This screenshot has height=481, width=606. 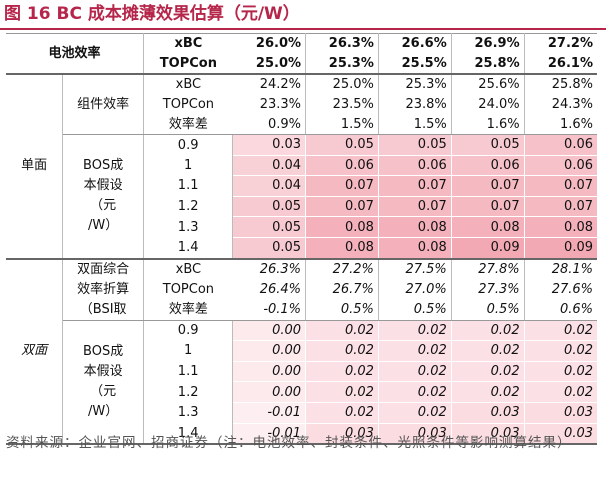 I want to click on single-heat-cell: 0.03, so click(x=269, y=144).